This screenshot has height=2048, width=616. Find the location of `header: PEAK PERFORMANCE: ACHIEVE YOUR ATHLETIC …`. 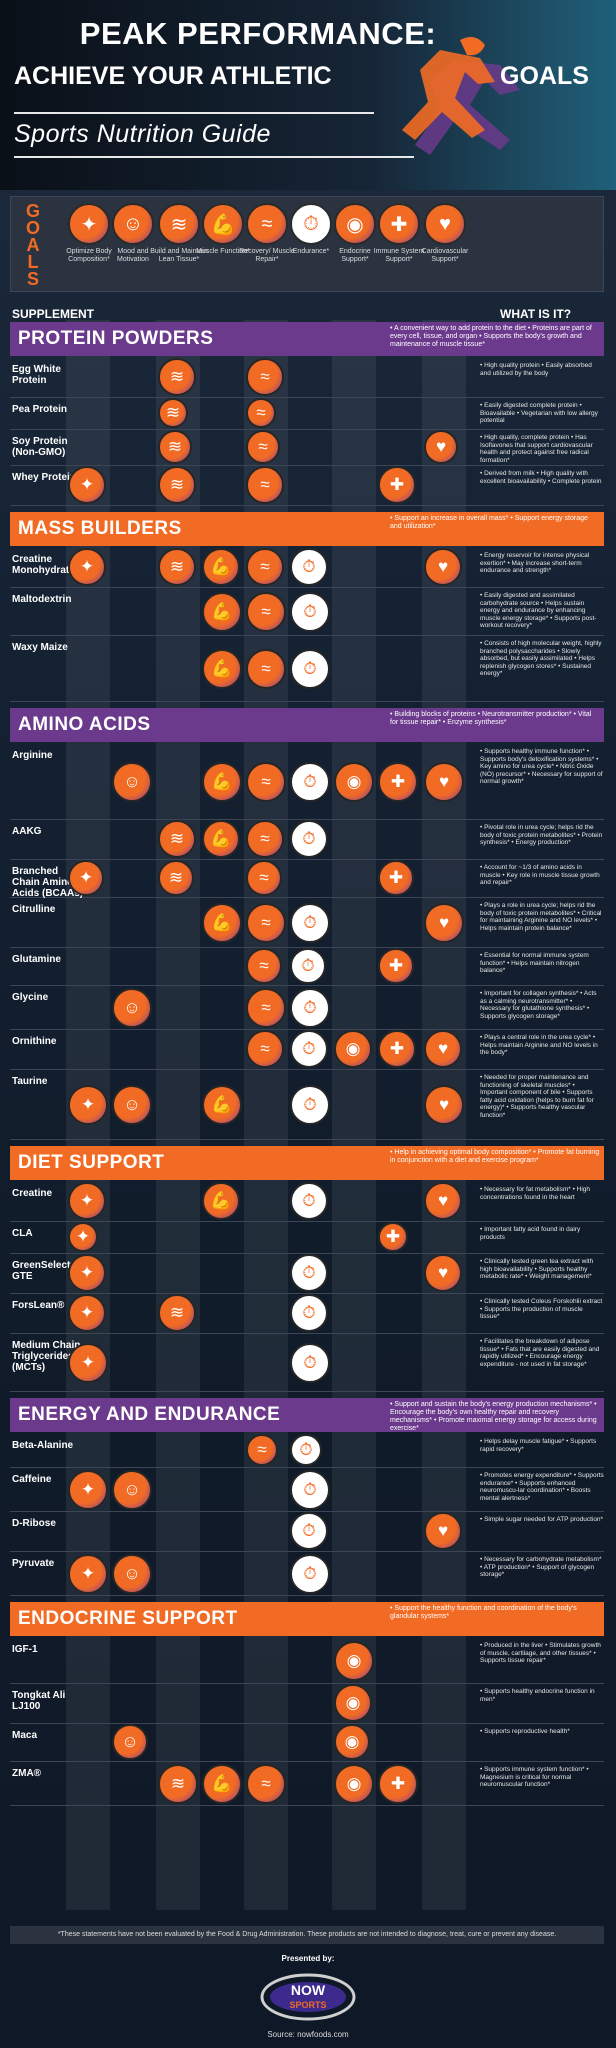

header: PEAK PERFORMANCE: ACHIEVE YOUR ATHLETIC … is located at coordinates (308, 95).